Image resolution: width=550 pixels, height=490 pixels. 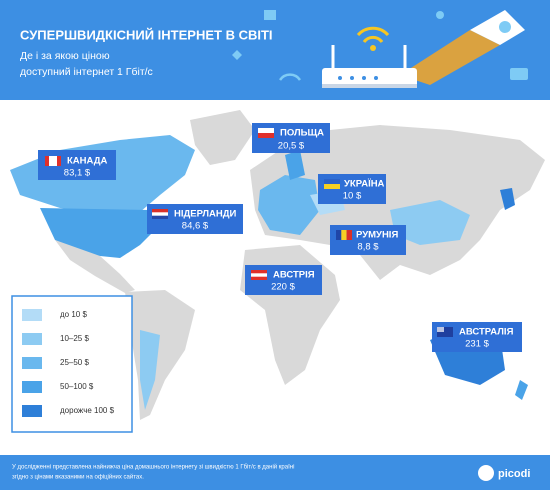 What do you see at coordinates (352, 196) in the screenshot?
I see `price: 10 $` at bounding box center [352, 196].